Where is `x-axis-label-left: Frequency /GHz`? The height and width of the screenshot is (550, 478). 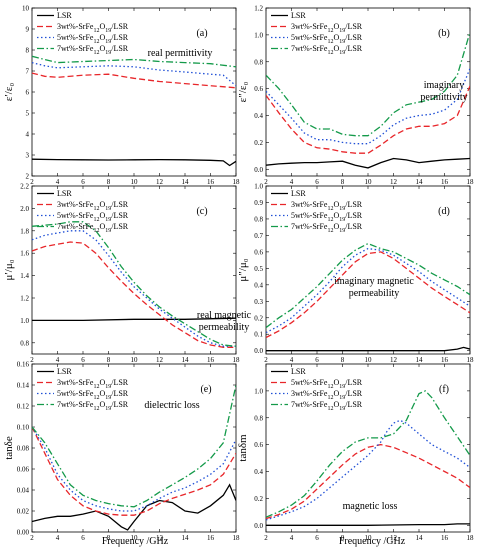 x-axis-label-left: Frequency /GHz is located at coordinates (135, 541).